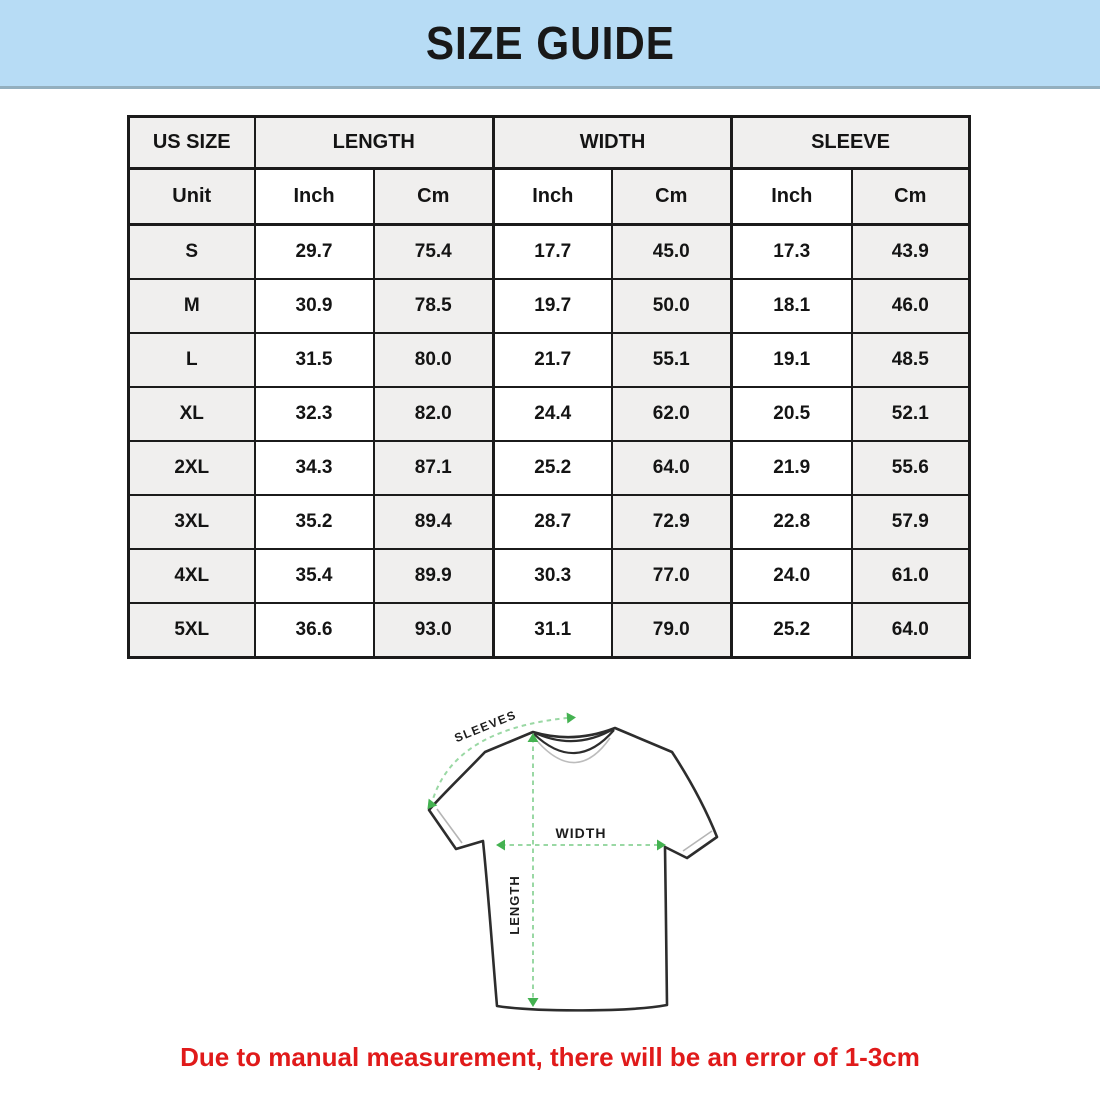 The height and width of the screenshot is (1100, 1100). What do you see at coordinates (552, 196) in the screenshot?
I see `width-inch-header: Inch` at bounding box center [552, 196].